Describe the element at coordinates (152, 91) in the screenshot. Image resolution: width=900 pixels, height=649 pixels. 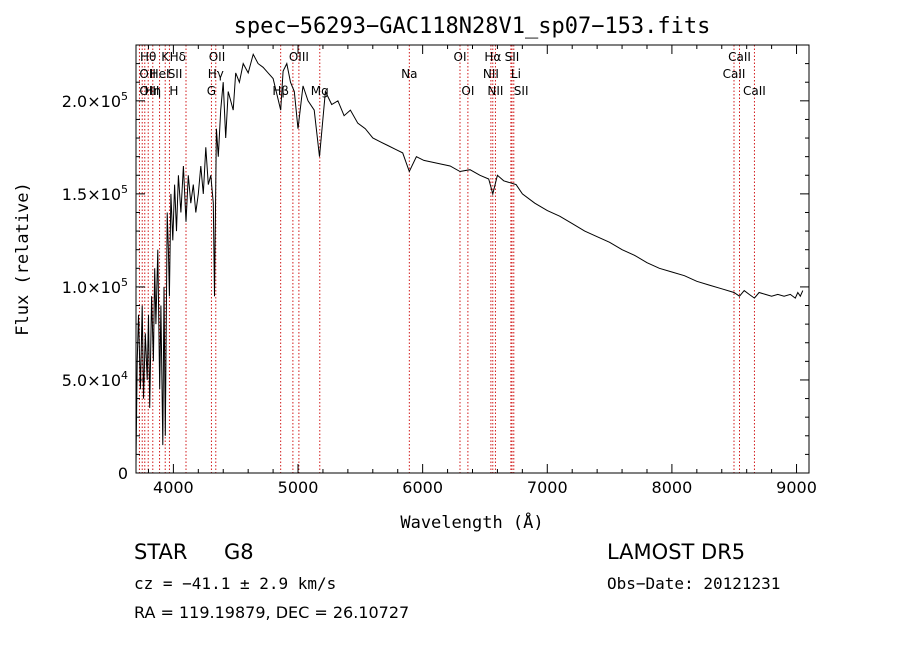
I see `line-label-hη: Hη` at that location.